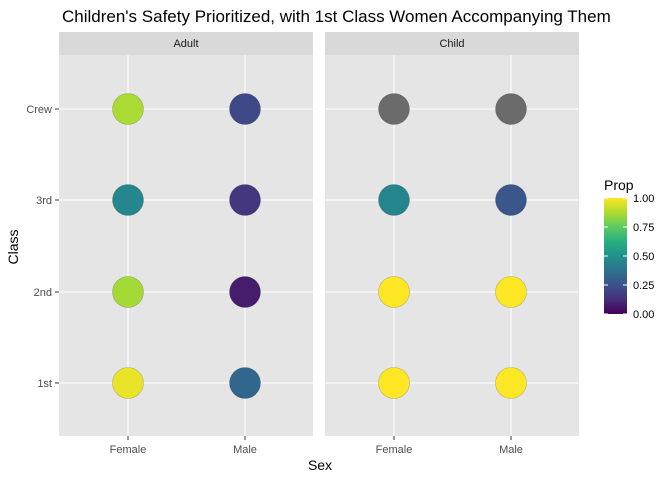 This screenshot has height=480, width=672. I want to click on y-axis-title: Class, so click(13, 246).